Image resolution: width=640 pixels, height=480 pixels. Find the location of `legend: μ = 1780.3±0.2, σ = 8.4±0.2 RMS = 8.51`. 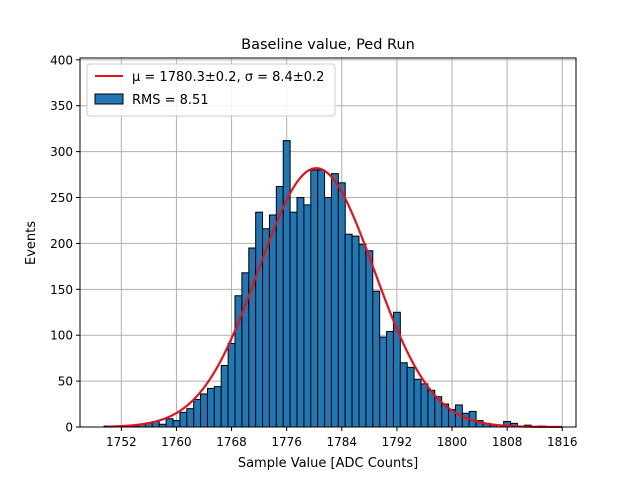

legend: μ = 1780.3±0.2, σ = 8.4±0.2 RMS = 8.51 is located at coordinates (211, 90).